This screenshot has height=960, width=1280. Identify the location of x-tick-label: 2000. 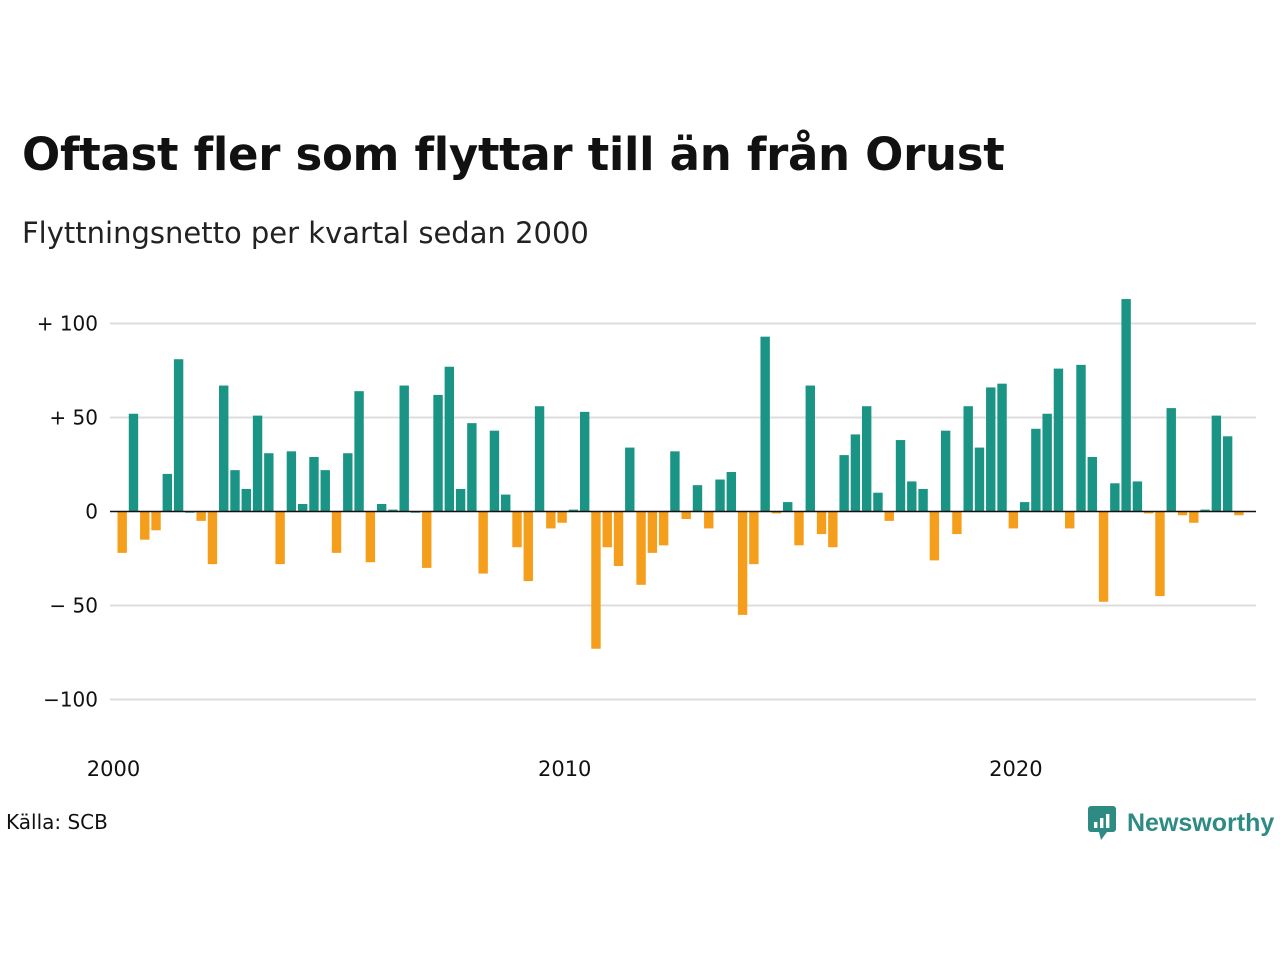
(113, 769).